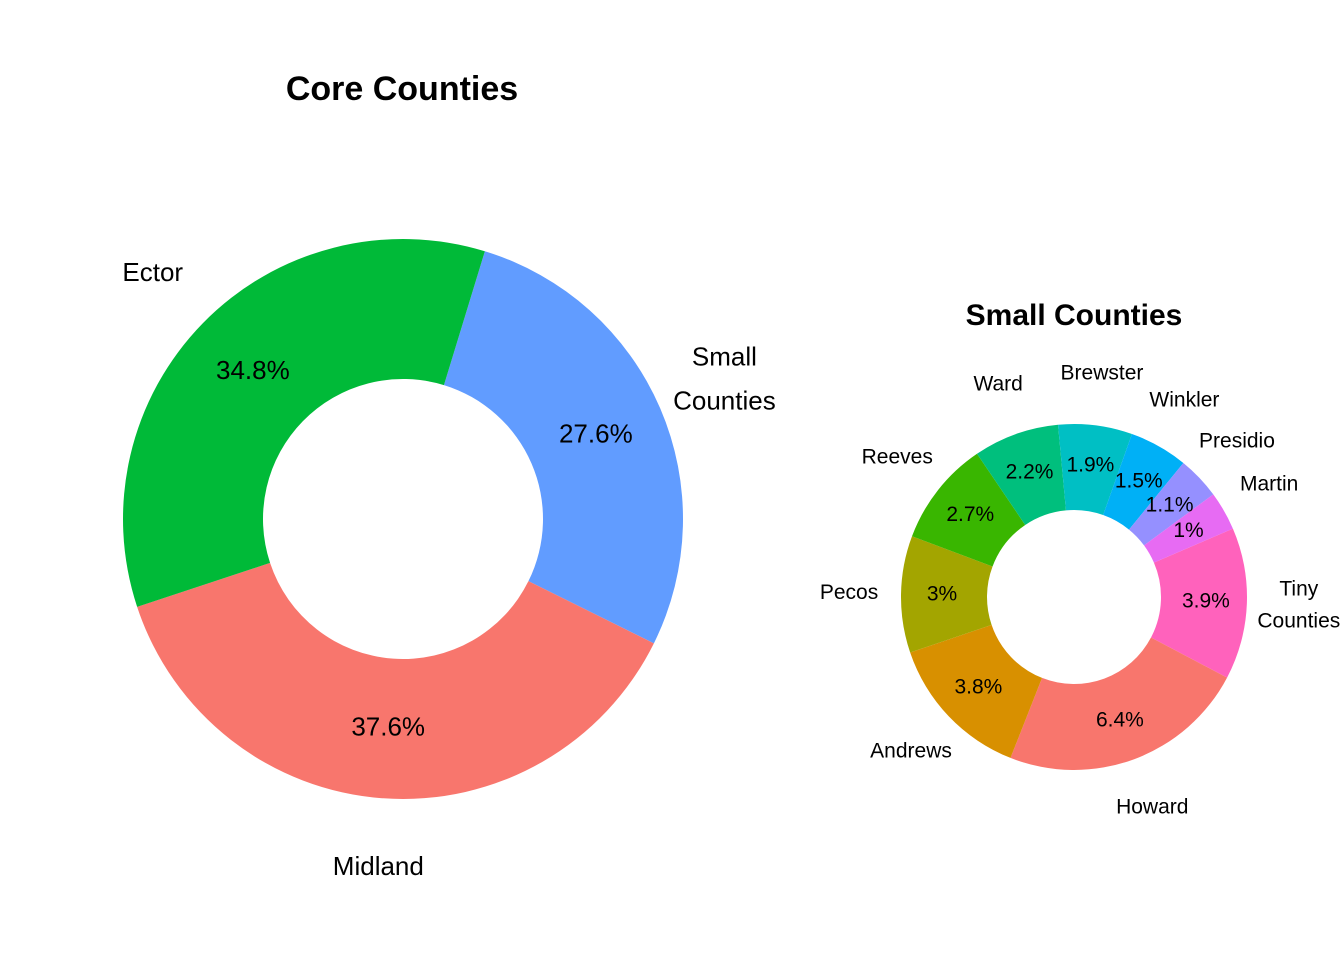  What do you see at coordinates (911, 751) in the screenshot?
I see `slice-label: Andrews` at bounding box center [911, 751].